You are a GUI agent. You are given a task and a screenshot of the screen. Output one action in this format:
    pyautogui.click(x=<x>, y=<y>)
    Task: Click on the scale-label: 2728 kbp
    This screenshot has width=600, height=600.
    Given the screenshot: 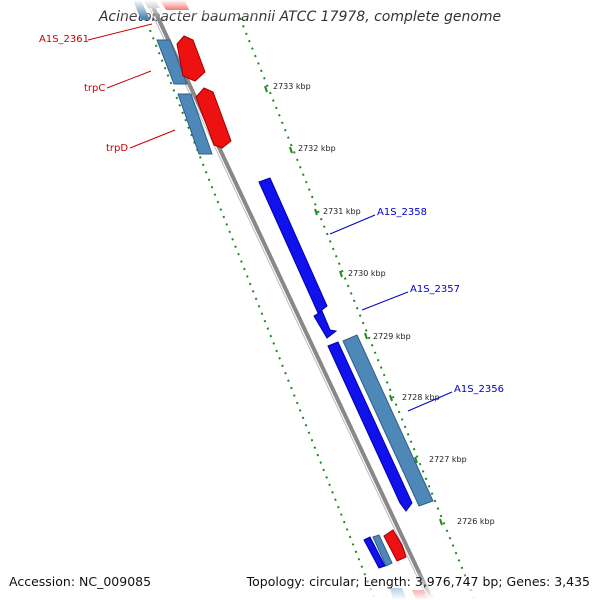 What is the action you would take?
    pyautogui.click(x=421, y=397)
    